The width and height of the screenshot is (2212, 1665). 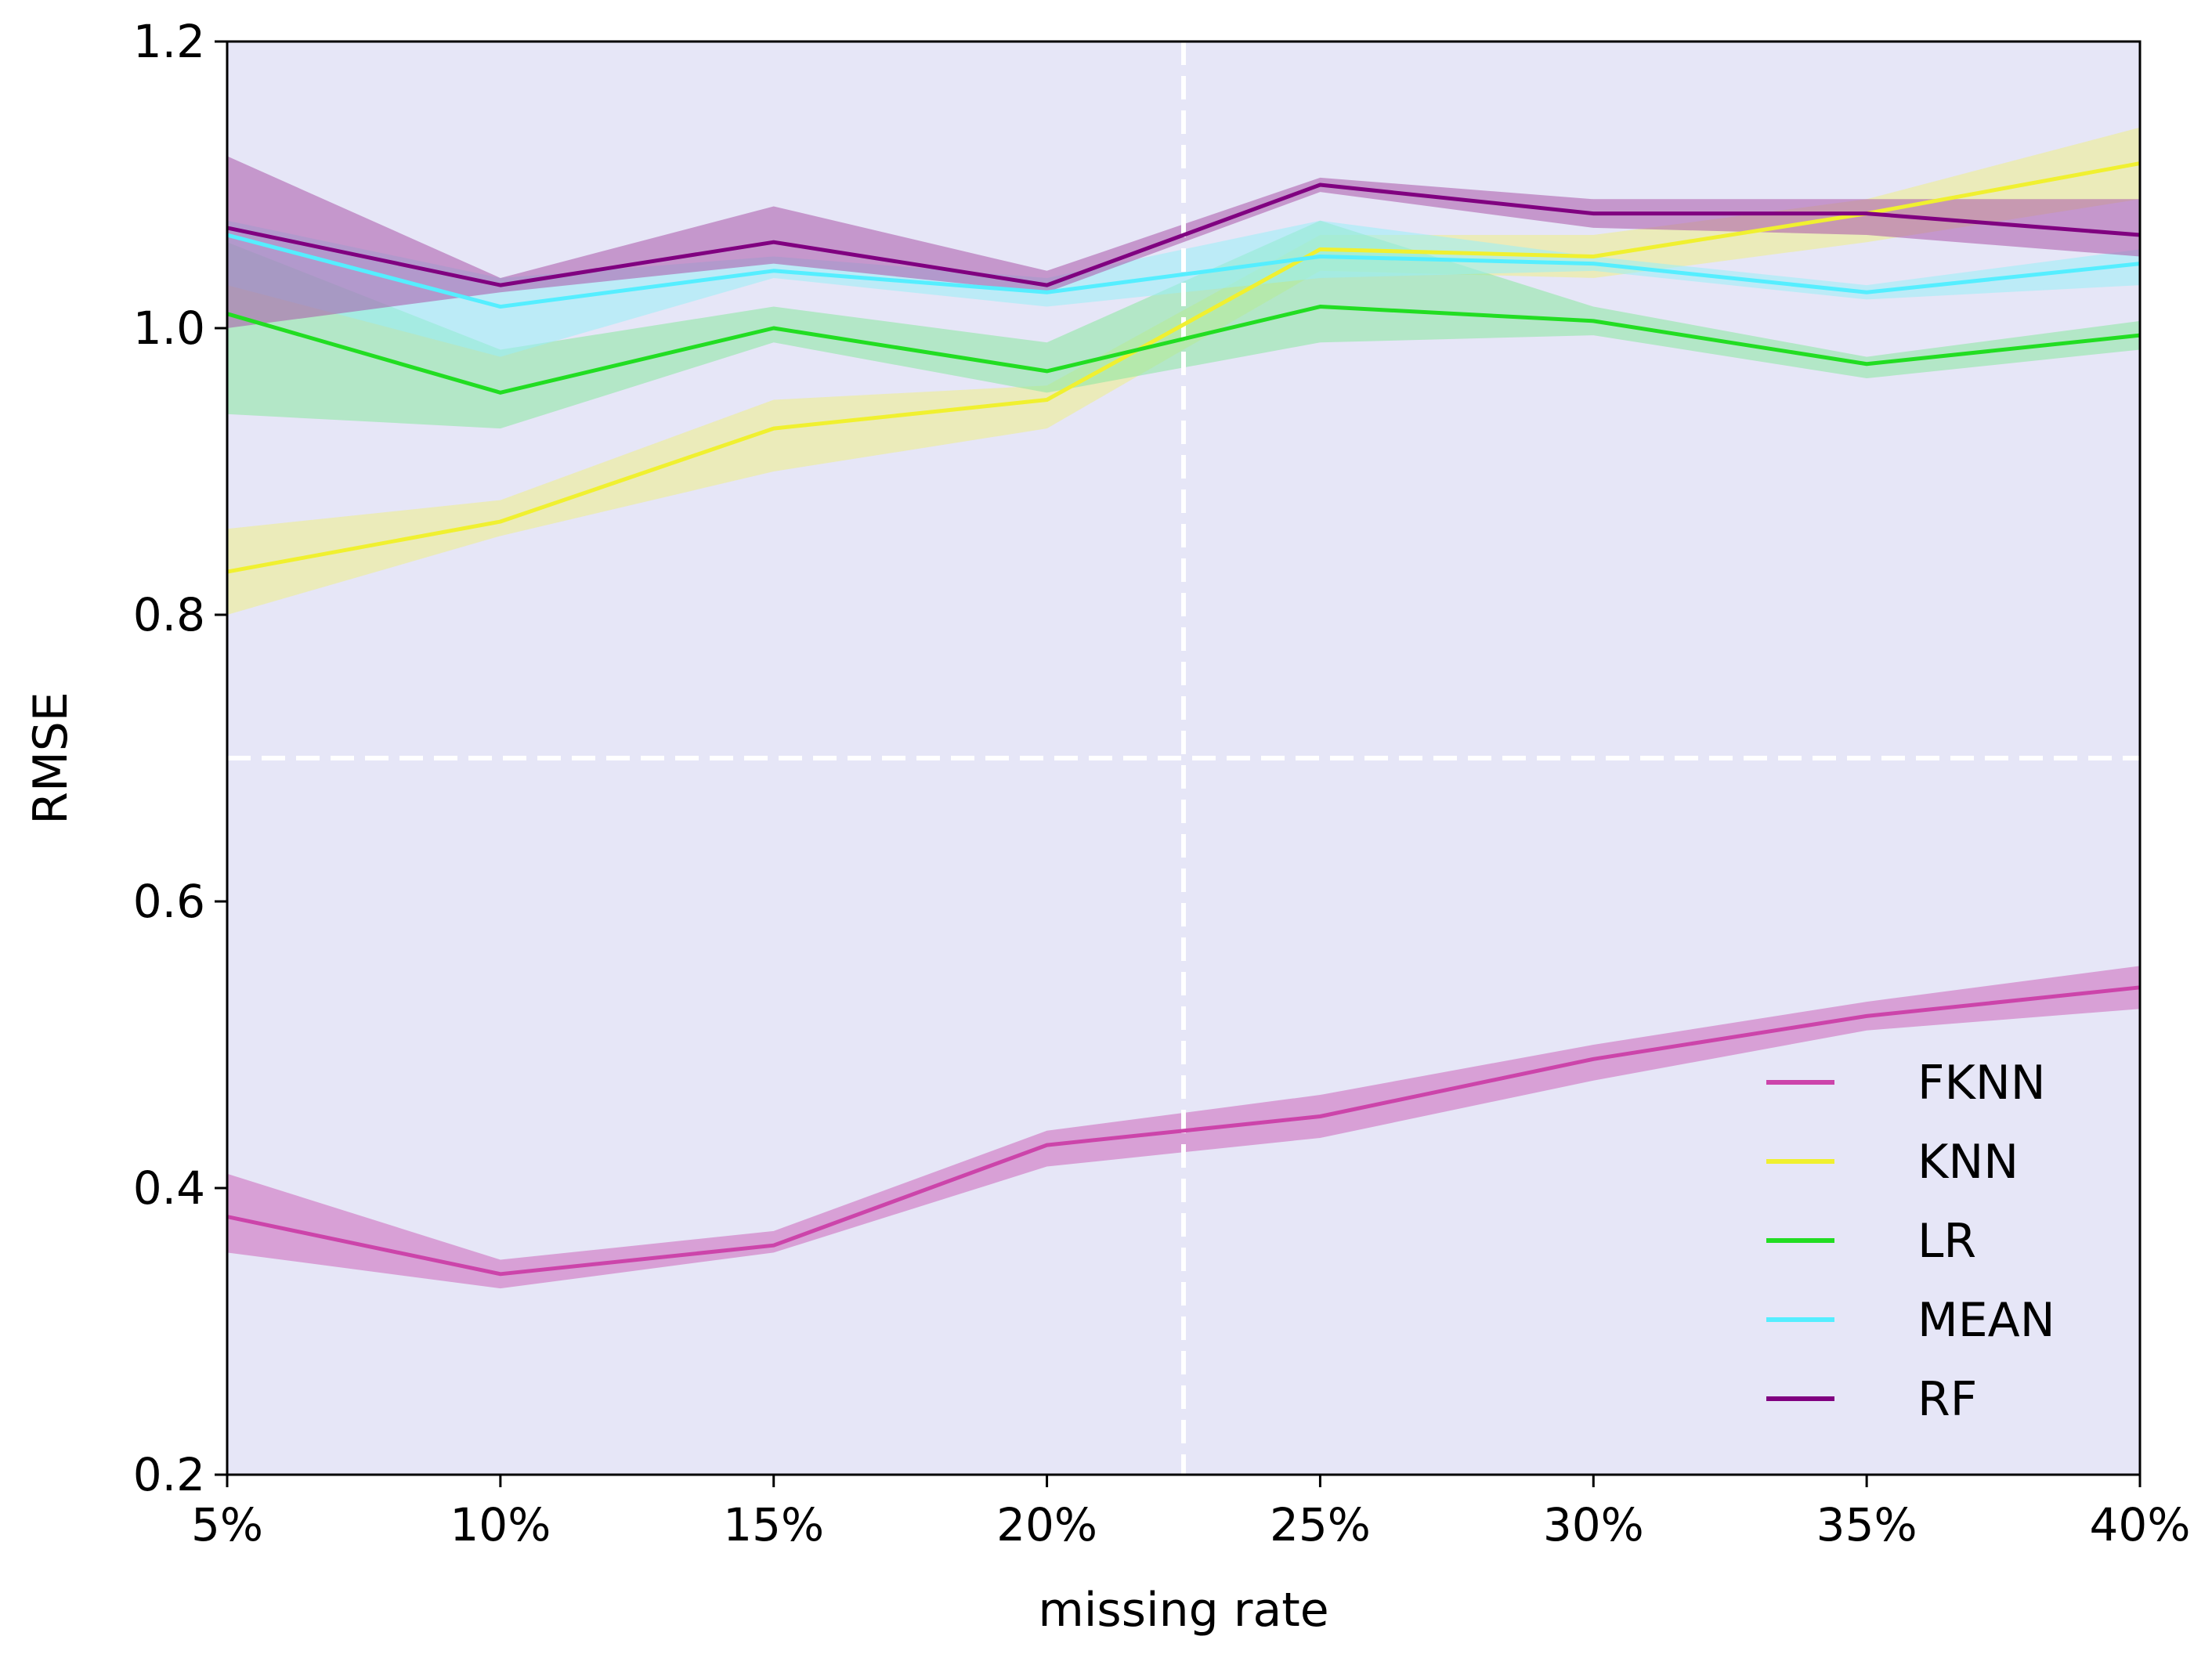 I want to click on legend-item-knn: KNN, so click(x=1893, y=1162).